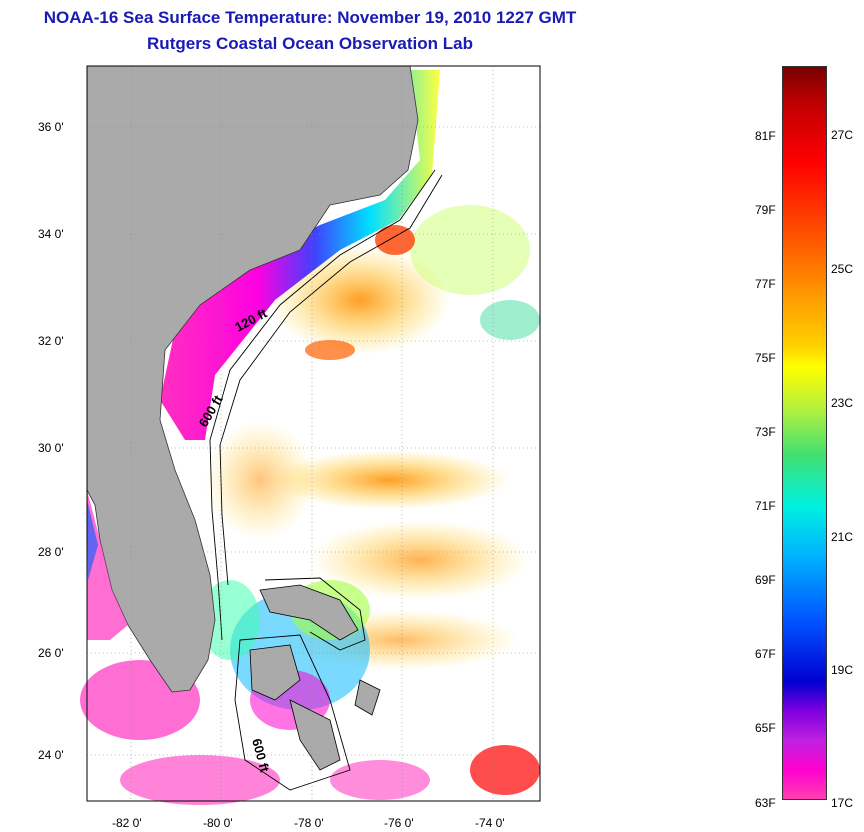 Image resolution: width=864 pixels, height=832 pixels. What do you see at coordinates (804, 433) in the screenshot?
I see `temperature-colorbar` at bounding box center [804, 433].